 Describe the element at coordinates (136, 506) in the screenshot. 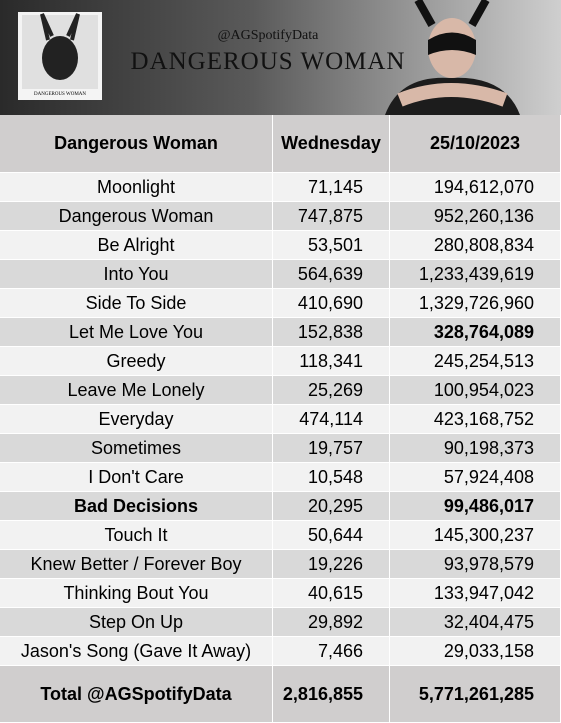

I see `table-cell: Bad Decisions` at that location.